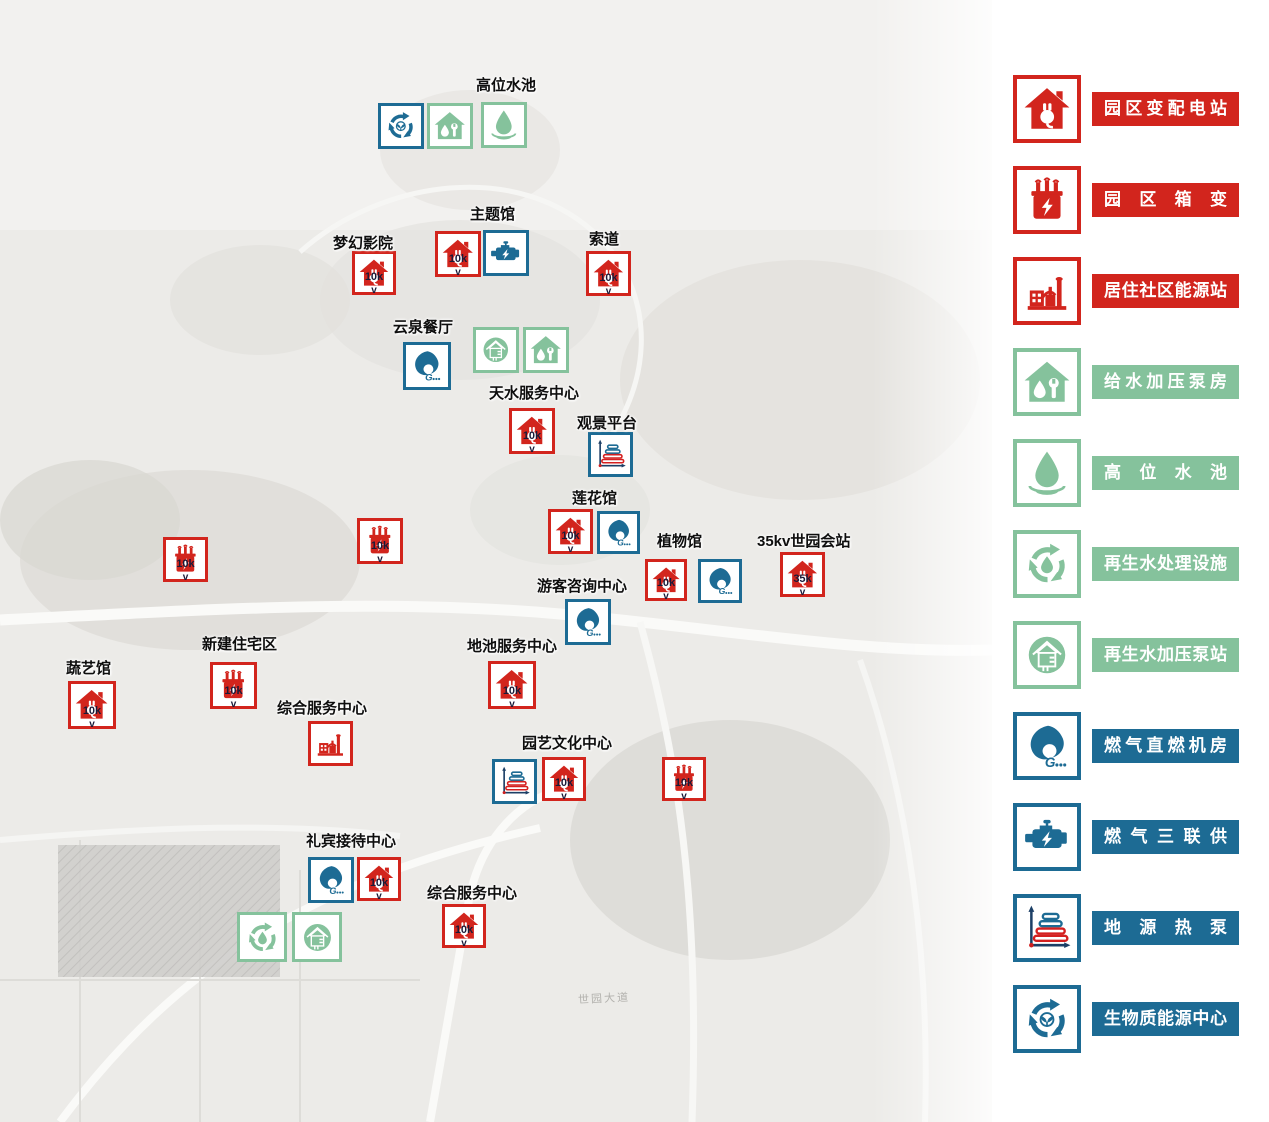 Image resolution: width=1269 pixels, height=1122 pixels. What do you see at coordinates (1165, 200) in the screenshot?
I see `legend-label: 园区箱变` at bounding box center [1165, 200].